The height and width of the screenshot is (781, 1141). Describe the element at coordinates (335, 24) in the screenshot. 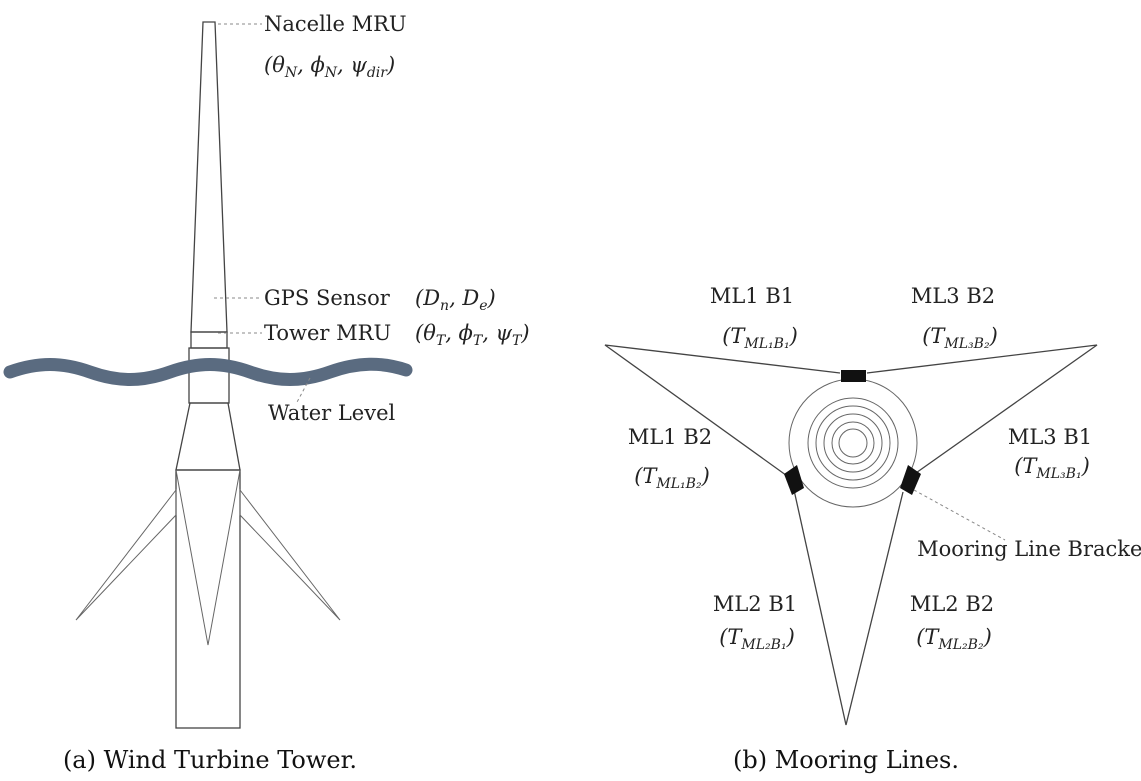

I see `nacelle-mru-label: Nacelle MRU` at that location.